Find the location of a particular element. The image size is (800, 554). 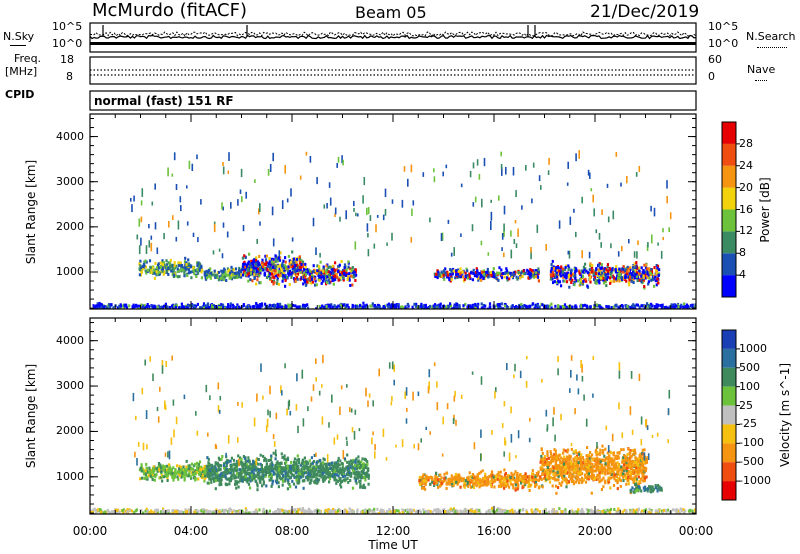

freq-tick-top: 18 is located at coordinates (67, 59).